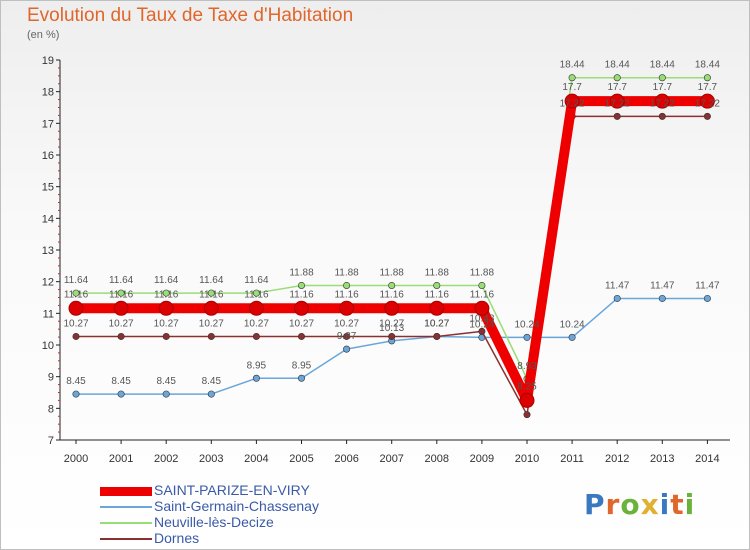  Describe the element at coordinates (48, 93) in the screenshot. I see `y-tick-label: 18` at that location.